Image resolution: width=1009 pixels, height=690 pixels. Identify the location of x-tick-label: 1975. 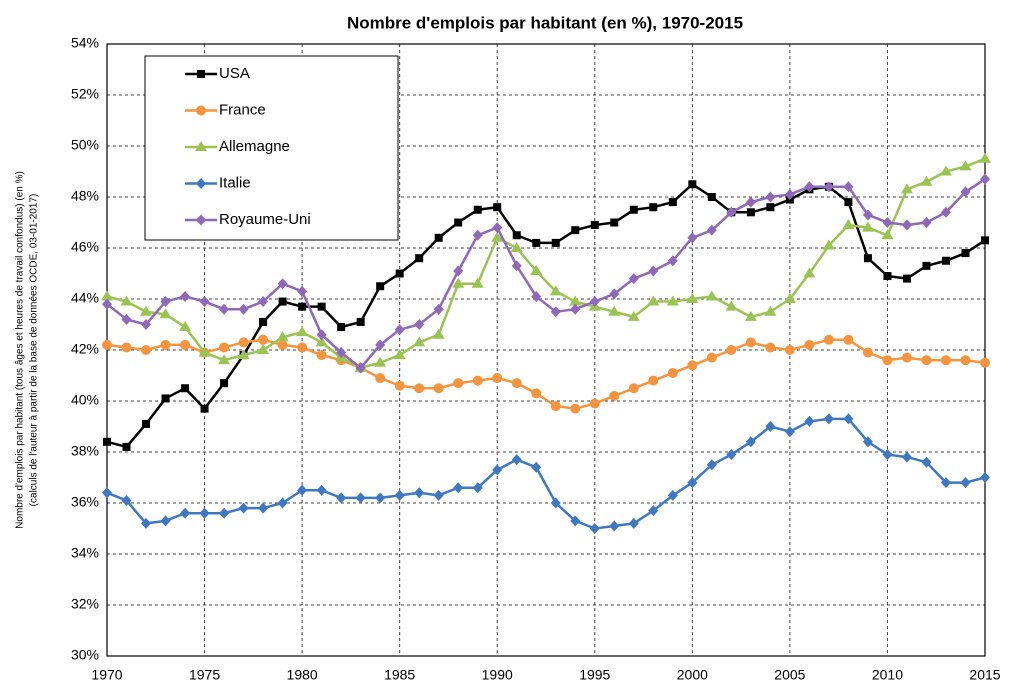
(204, 675).